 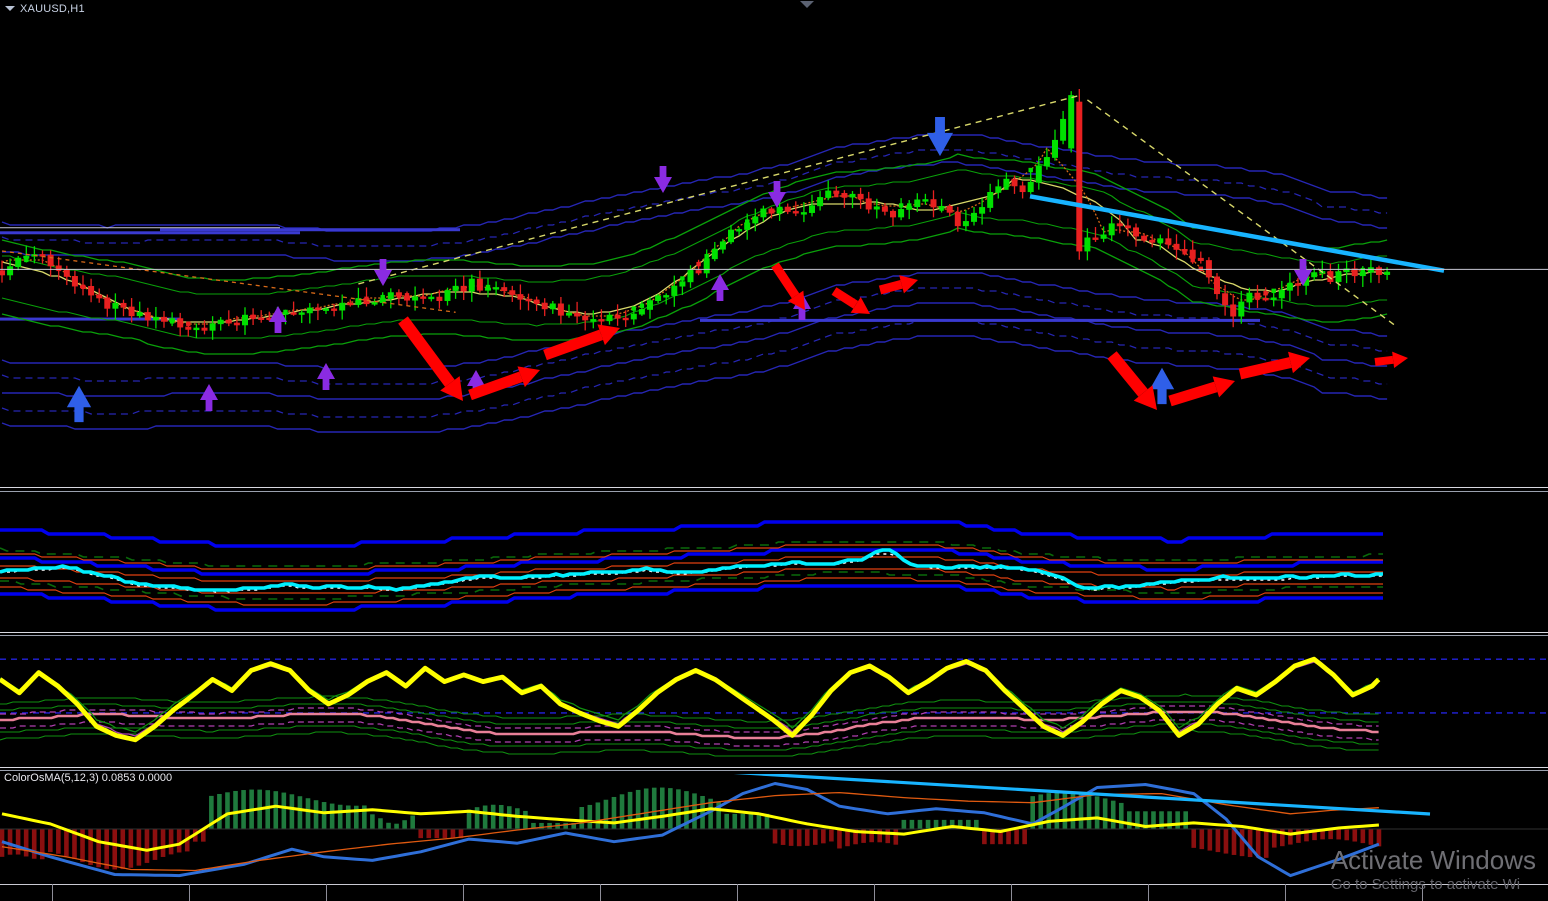 I want to click on time-axis-line, so click(x=774, y=884).